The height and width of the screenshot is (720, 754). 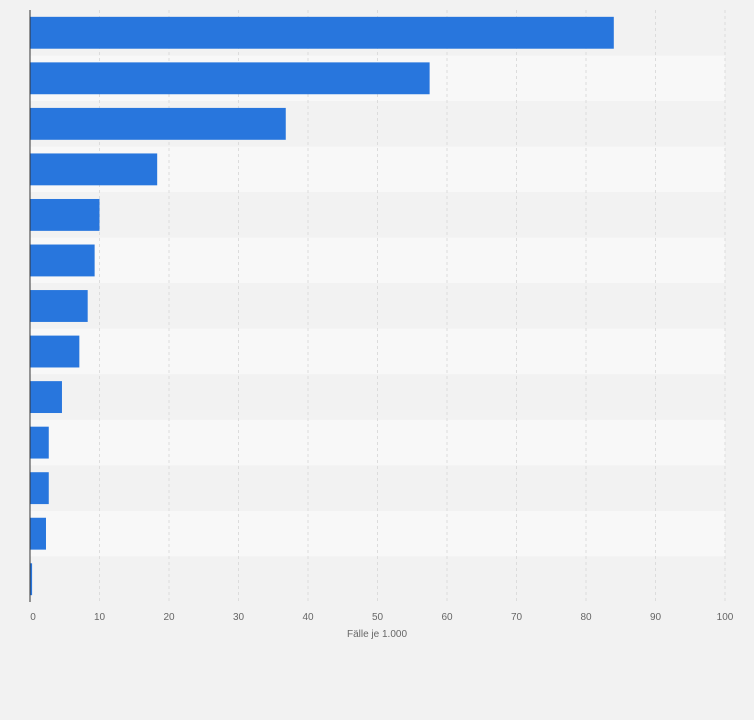 I want to click on x-tick-label: 40, so click(x=308, y=617).